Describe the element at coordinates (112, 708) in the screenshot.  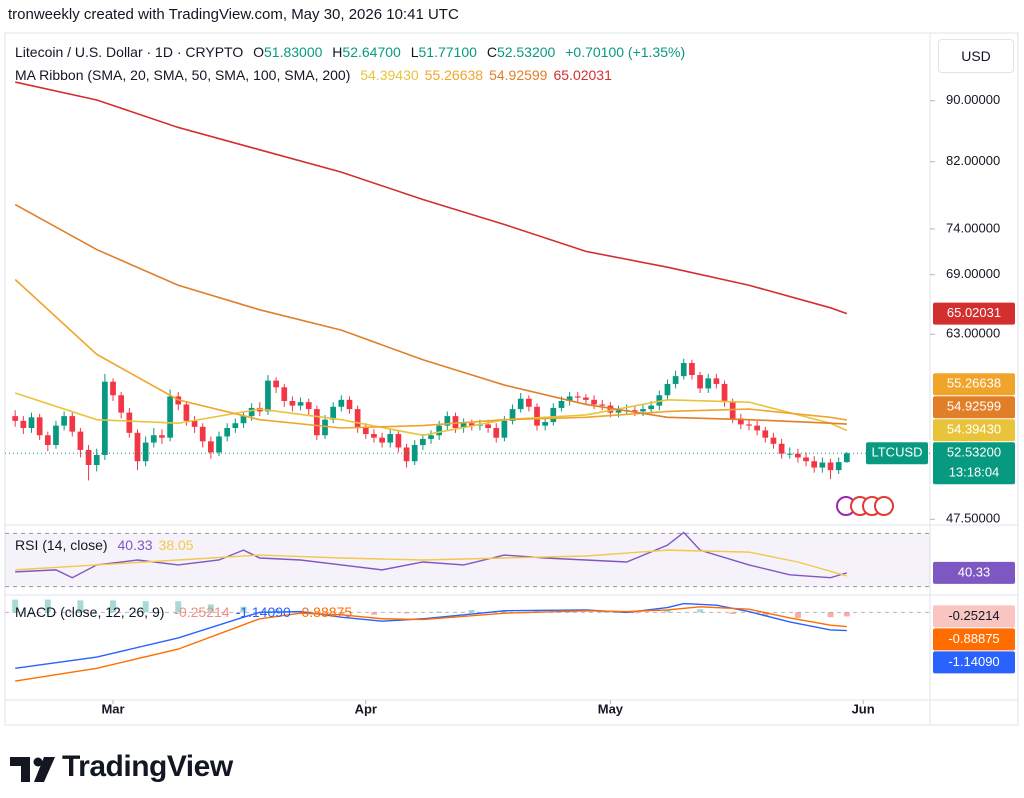
I see `x-tick-label: Mar` at that location.